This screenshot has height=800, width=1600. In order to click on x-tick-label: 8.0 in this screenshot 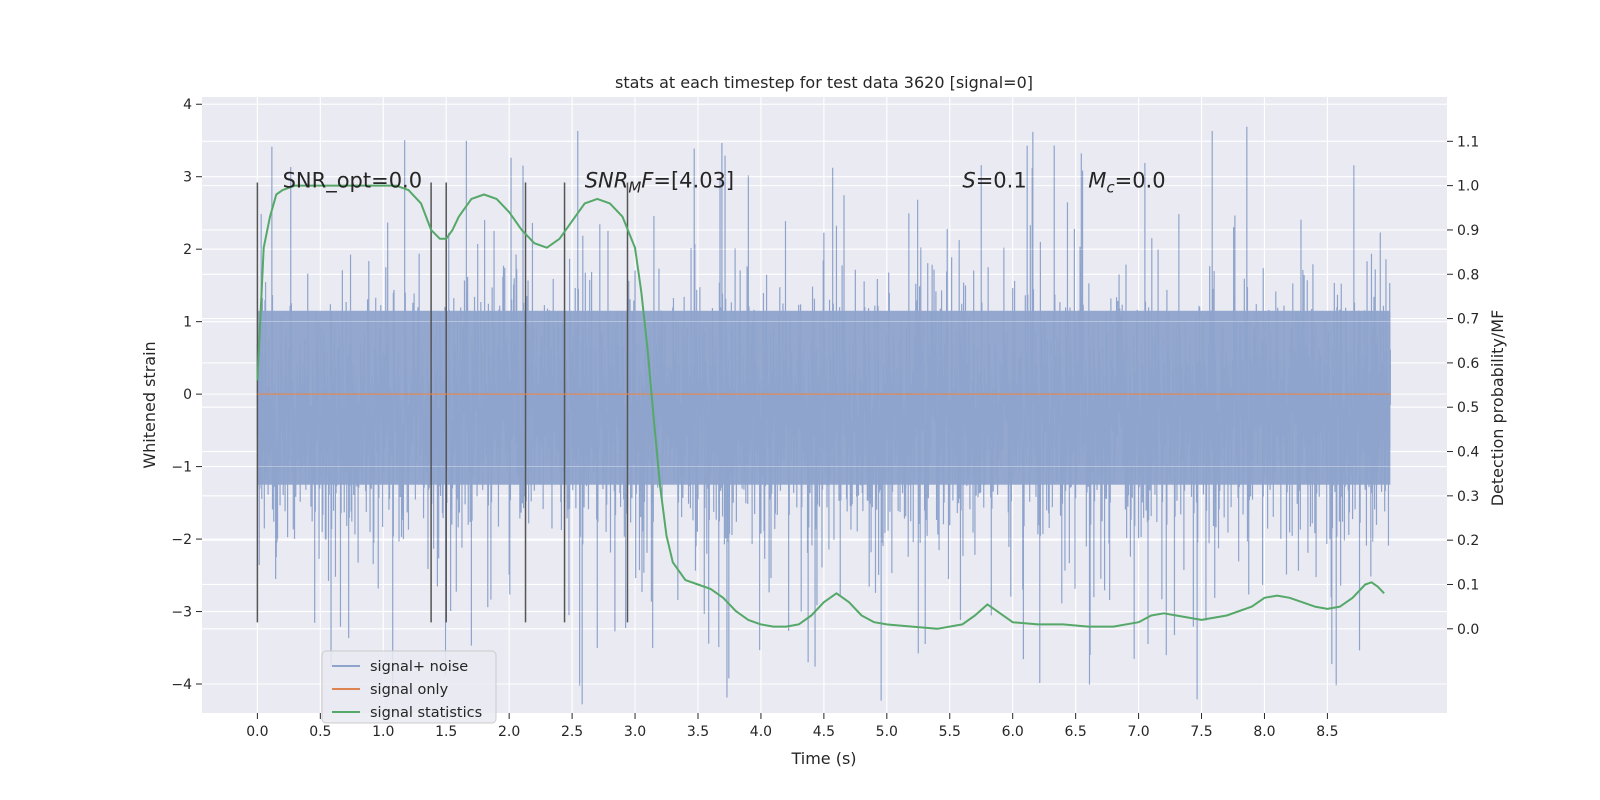, I will do `click(1264, 732)`.